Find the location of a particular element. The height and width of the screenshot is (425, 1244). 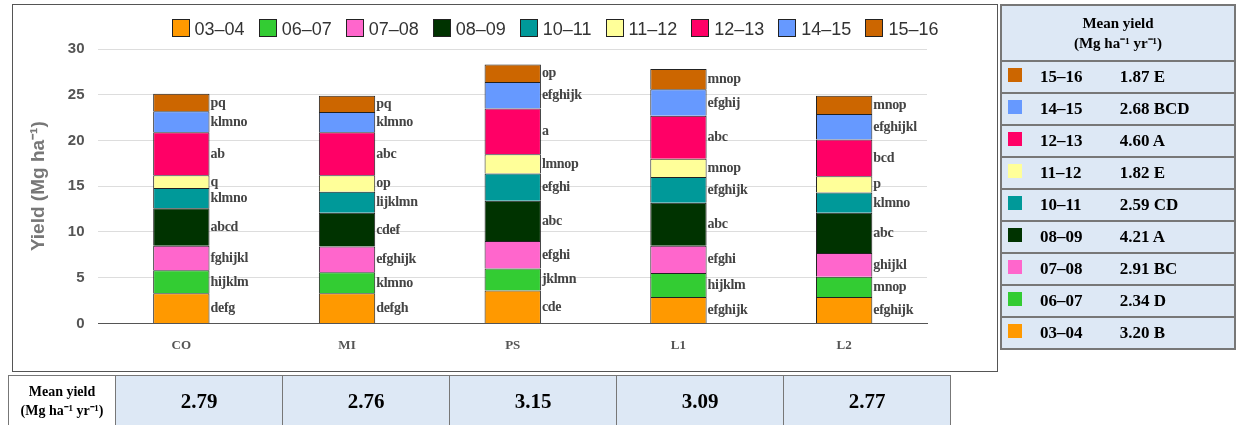

y-tick-label: 20 is located at coordinates (76, 139).